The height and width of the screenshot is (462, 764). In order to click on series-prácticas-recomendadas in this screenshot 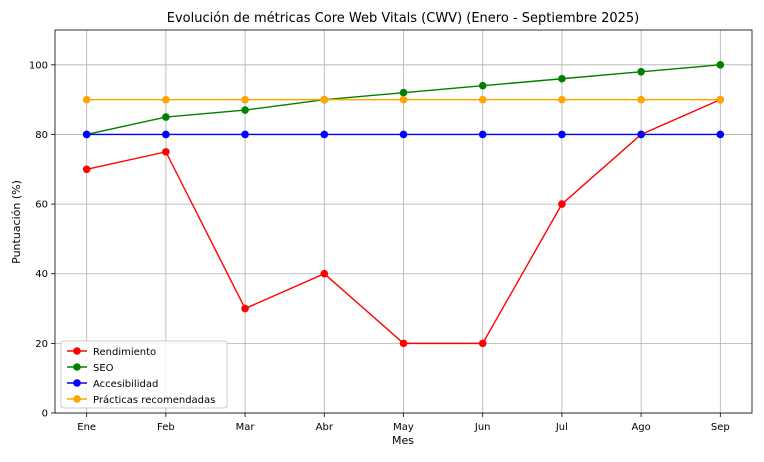, I will do `click(403, 99)`.